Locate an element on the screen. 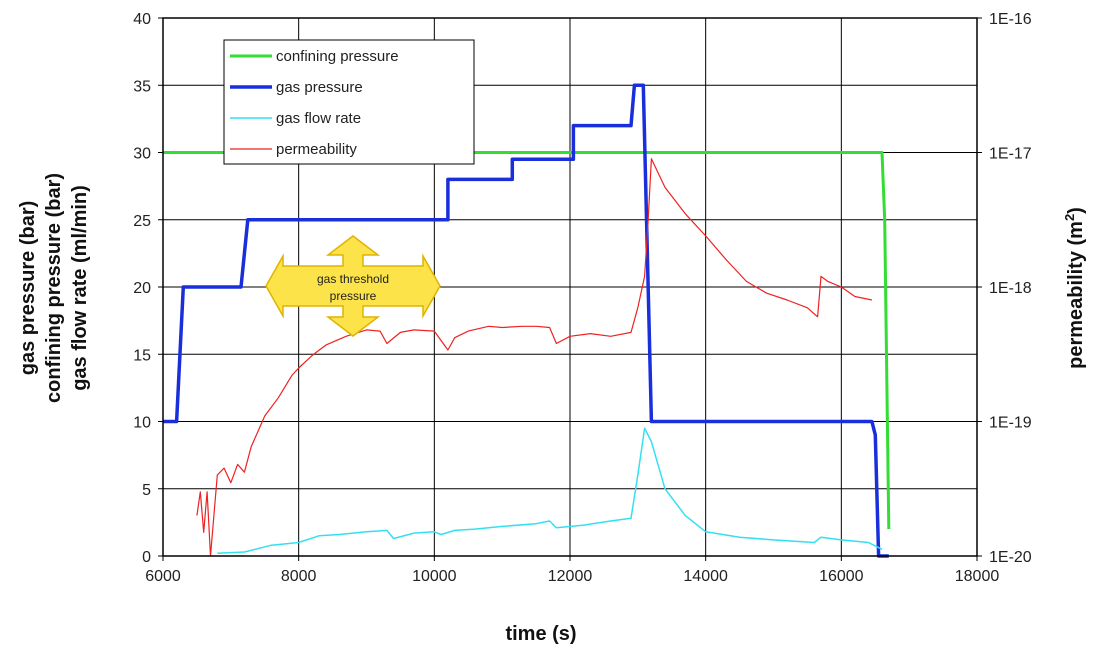 The image size is (1095, 651). y-tick-label: 35 is located at coordinates (142, 86).